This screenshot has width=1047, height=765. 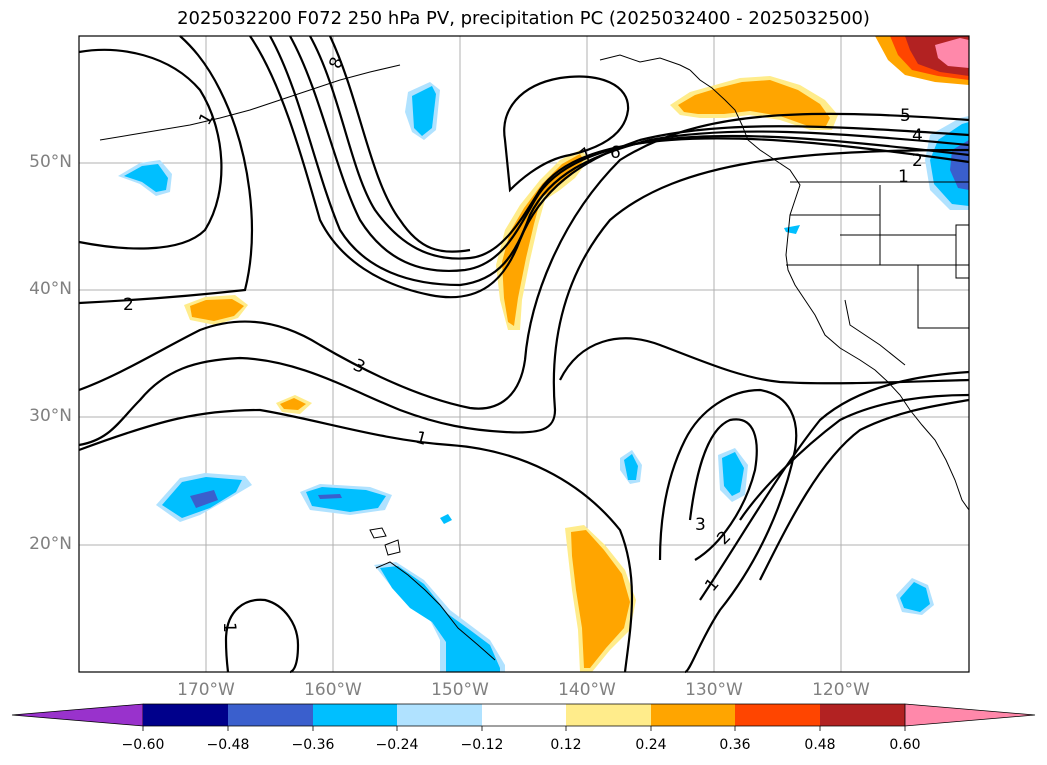 What do you see at coordinates (397, 745) in the screenshot?
I see `colorbar-tick-label: −0.24` at bounding box center [397, 745].